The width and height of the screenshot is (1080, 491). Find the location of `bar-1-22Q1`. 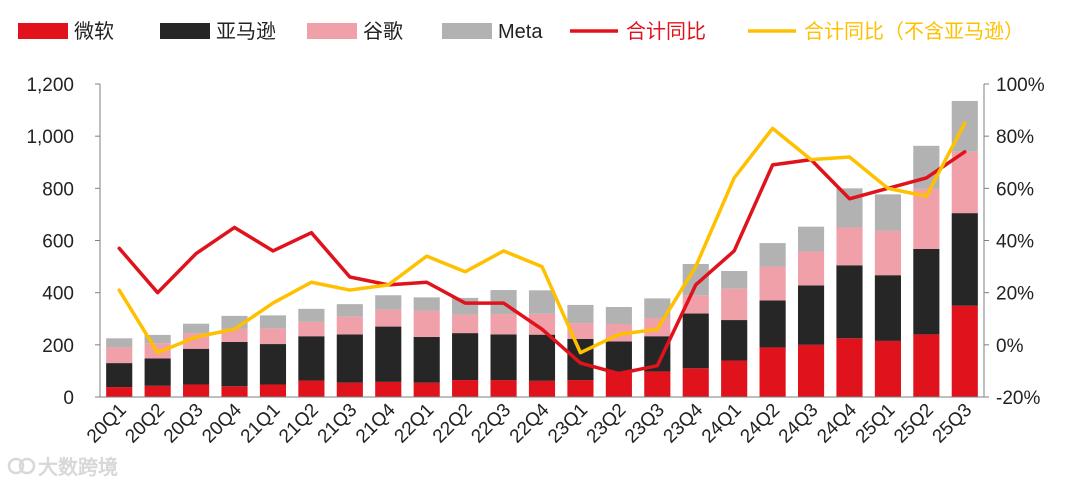

bar-1-22Q1 is located at coordinates (426, 360).